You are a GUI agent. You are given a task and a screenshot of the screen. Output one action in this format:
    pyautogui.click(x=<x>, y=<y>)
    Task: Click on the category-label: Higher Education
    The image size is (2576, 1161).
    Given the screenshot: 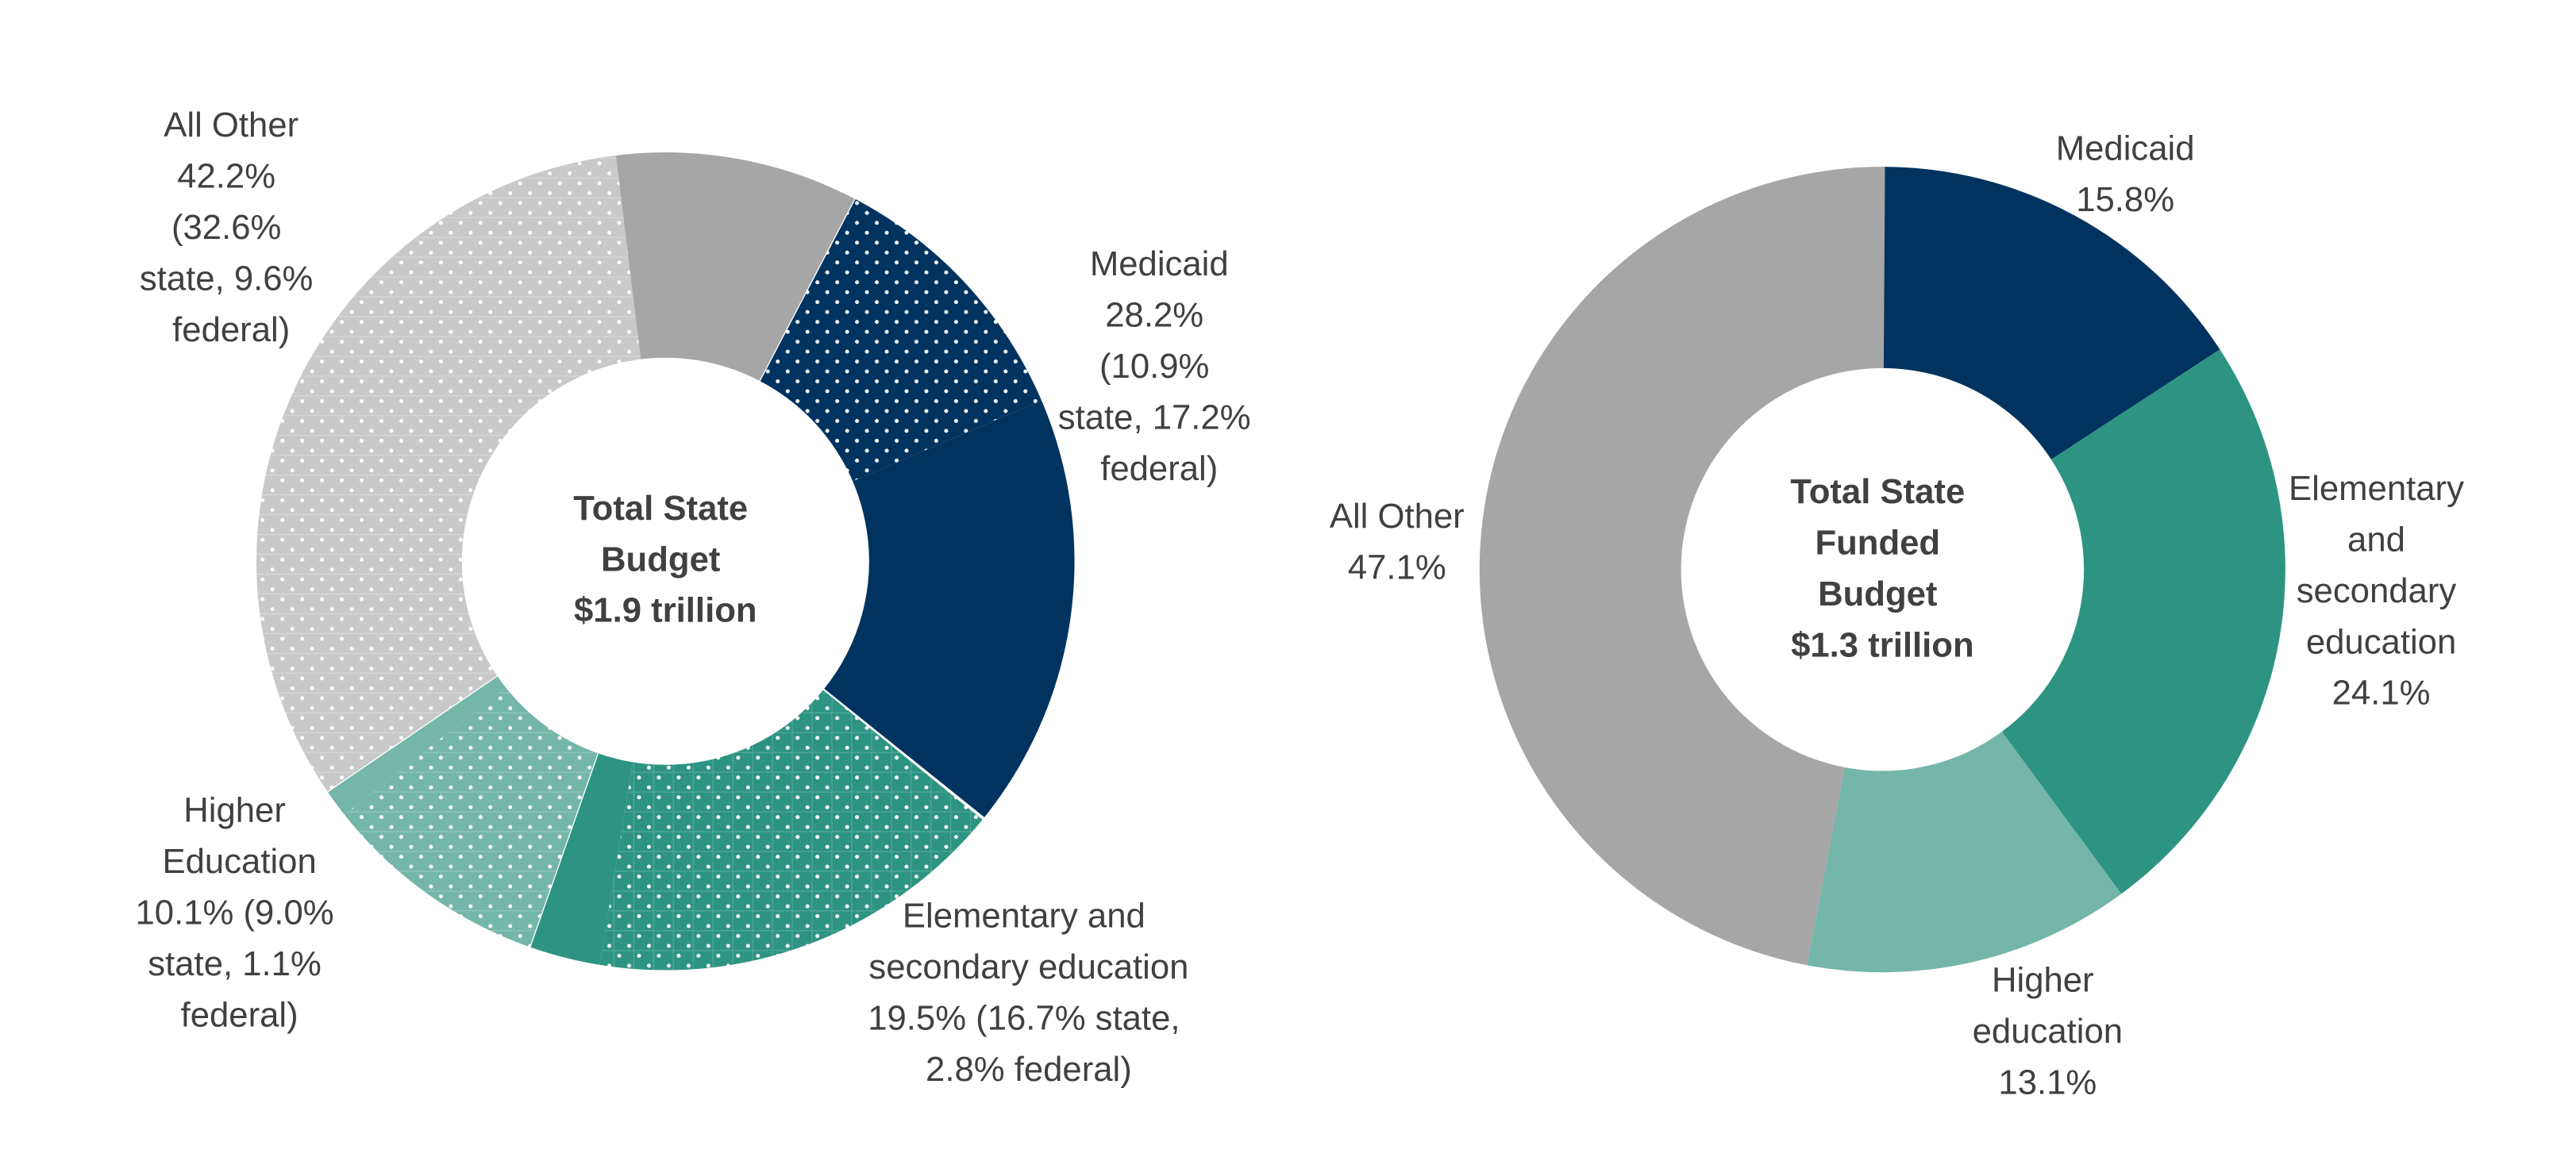 What is the action you would take?
    pyautogui.click(x=239, y=835)
    